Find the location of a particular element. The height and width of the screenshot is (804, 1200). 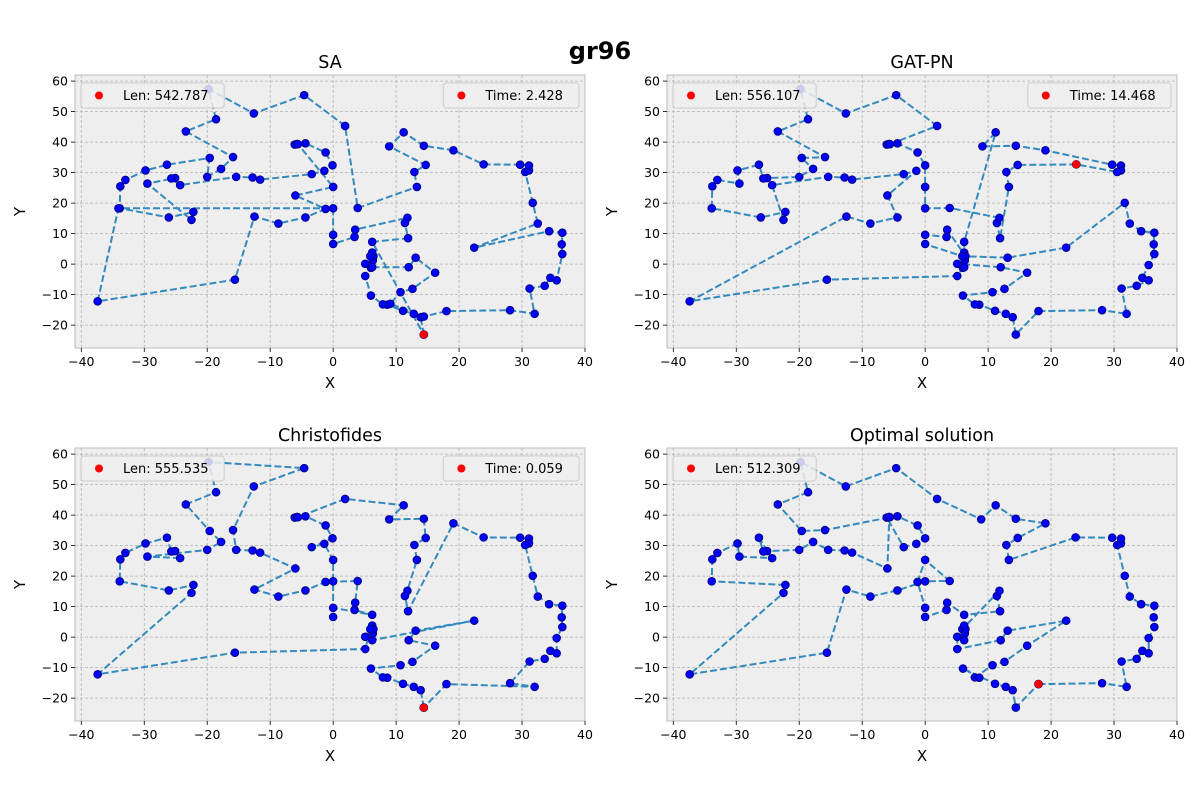

legend-time-text: Time: 2.428 is located at coordinates (523, 96).